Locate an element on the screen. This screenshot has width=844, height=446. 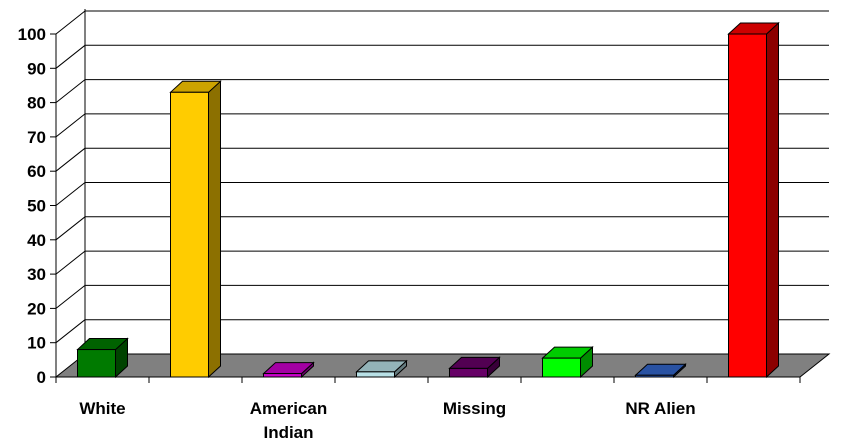
y-tick-label: 40 is located at coordinates (36, 240).